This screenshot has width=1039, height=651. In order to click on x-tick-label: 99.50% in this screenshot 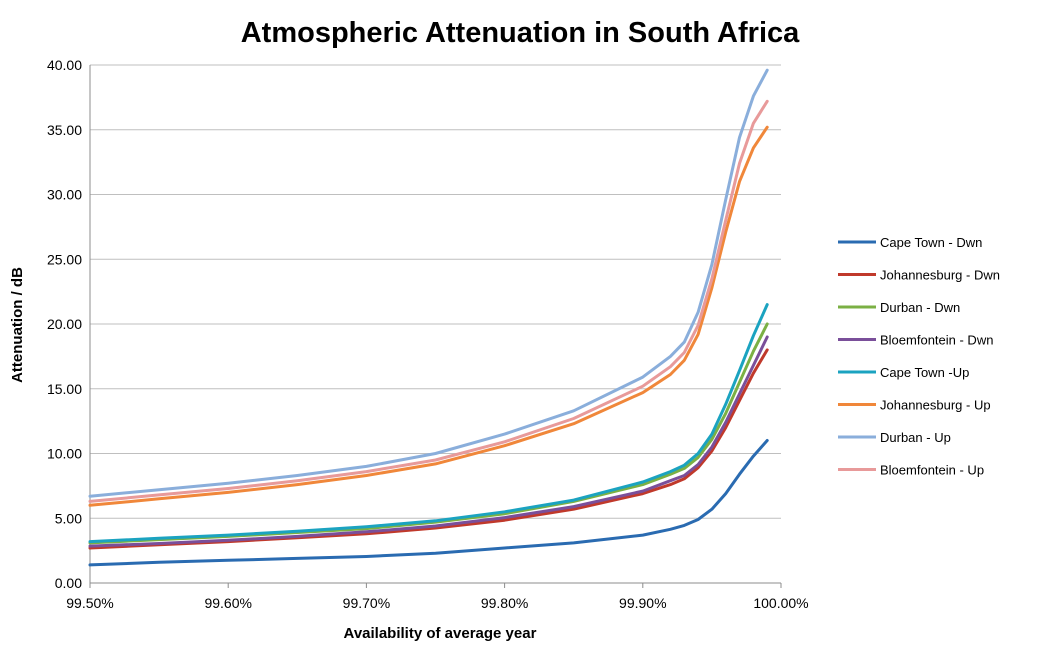, I will do `click(89, 603)`.